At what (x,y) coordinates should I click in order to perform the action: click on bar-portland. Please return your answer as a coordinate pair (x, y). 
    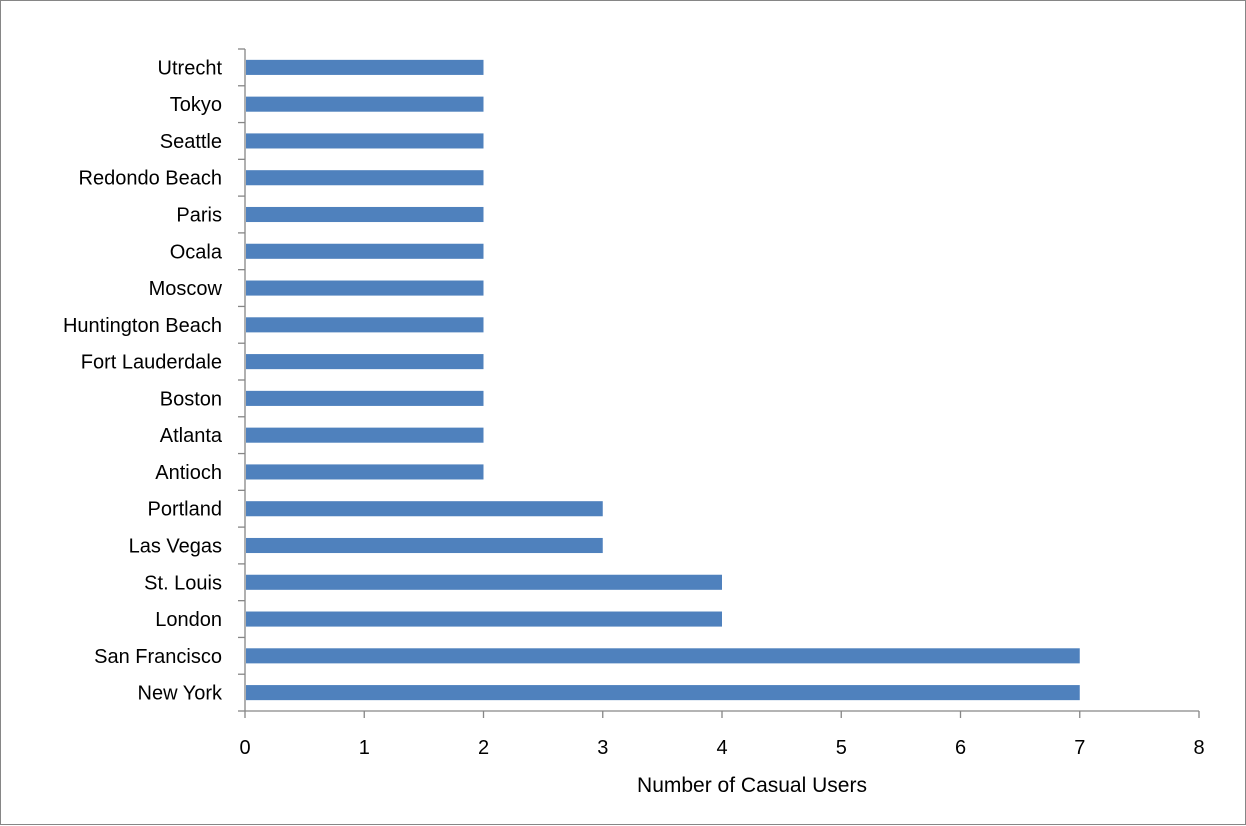
    Looking at the image, I should click on (424, 509).